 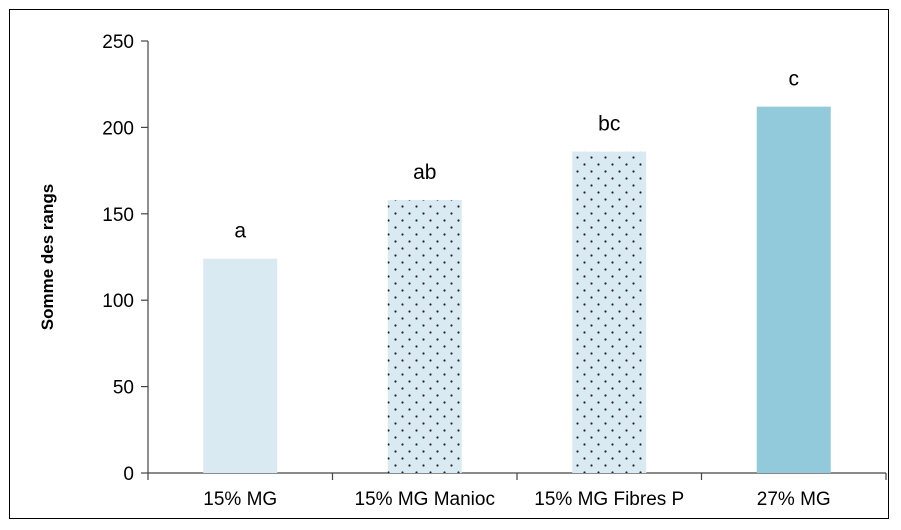 I want to click on y-tick-label: 0, so click(x=128, y=474).